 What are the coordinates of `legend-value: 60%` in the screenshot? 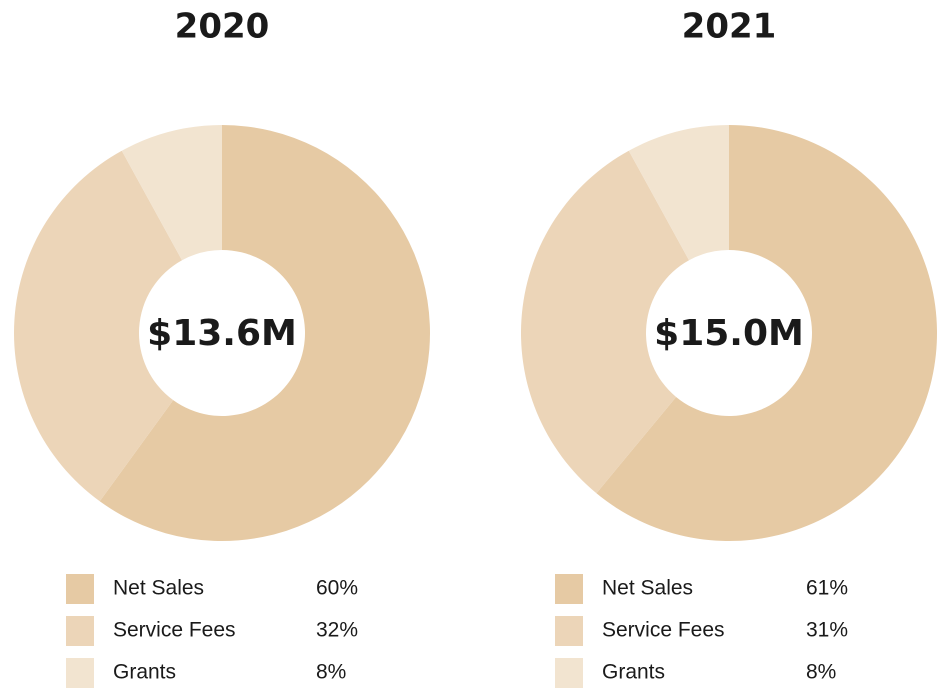 It's located at (337, 588).